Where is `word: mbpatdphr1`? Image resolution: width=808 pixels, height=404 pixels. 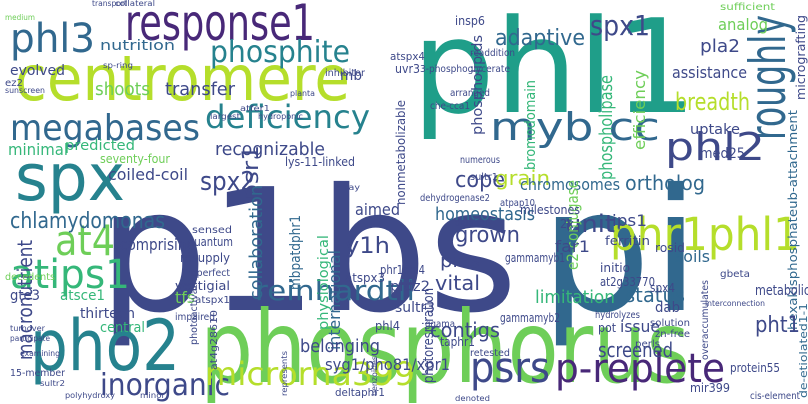
word: mbpatdphr1 is located at coordinates (296, 252).